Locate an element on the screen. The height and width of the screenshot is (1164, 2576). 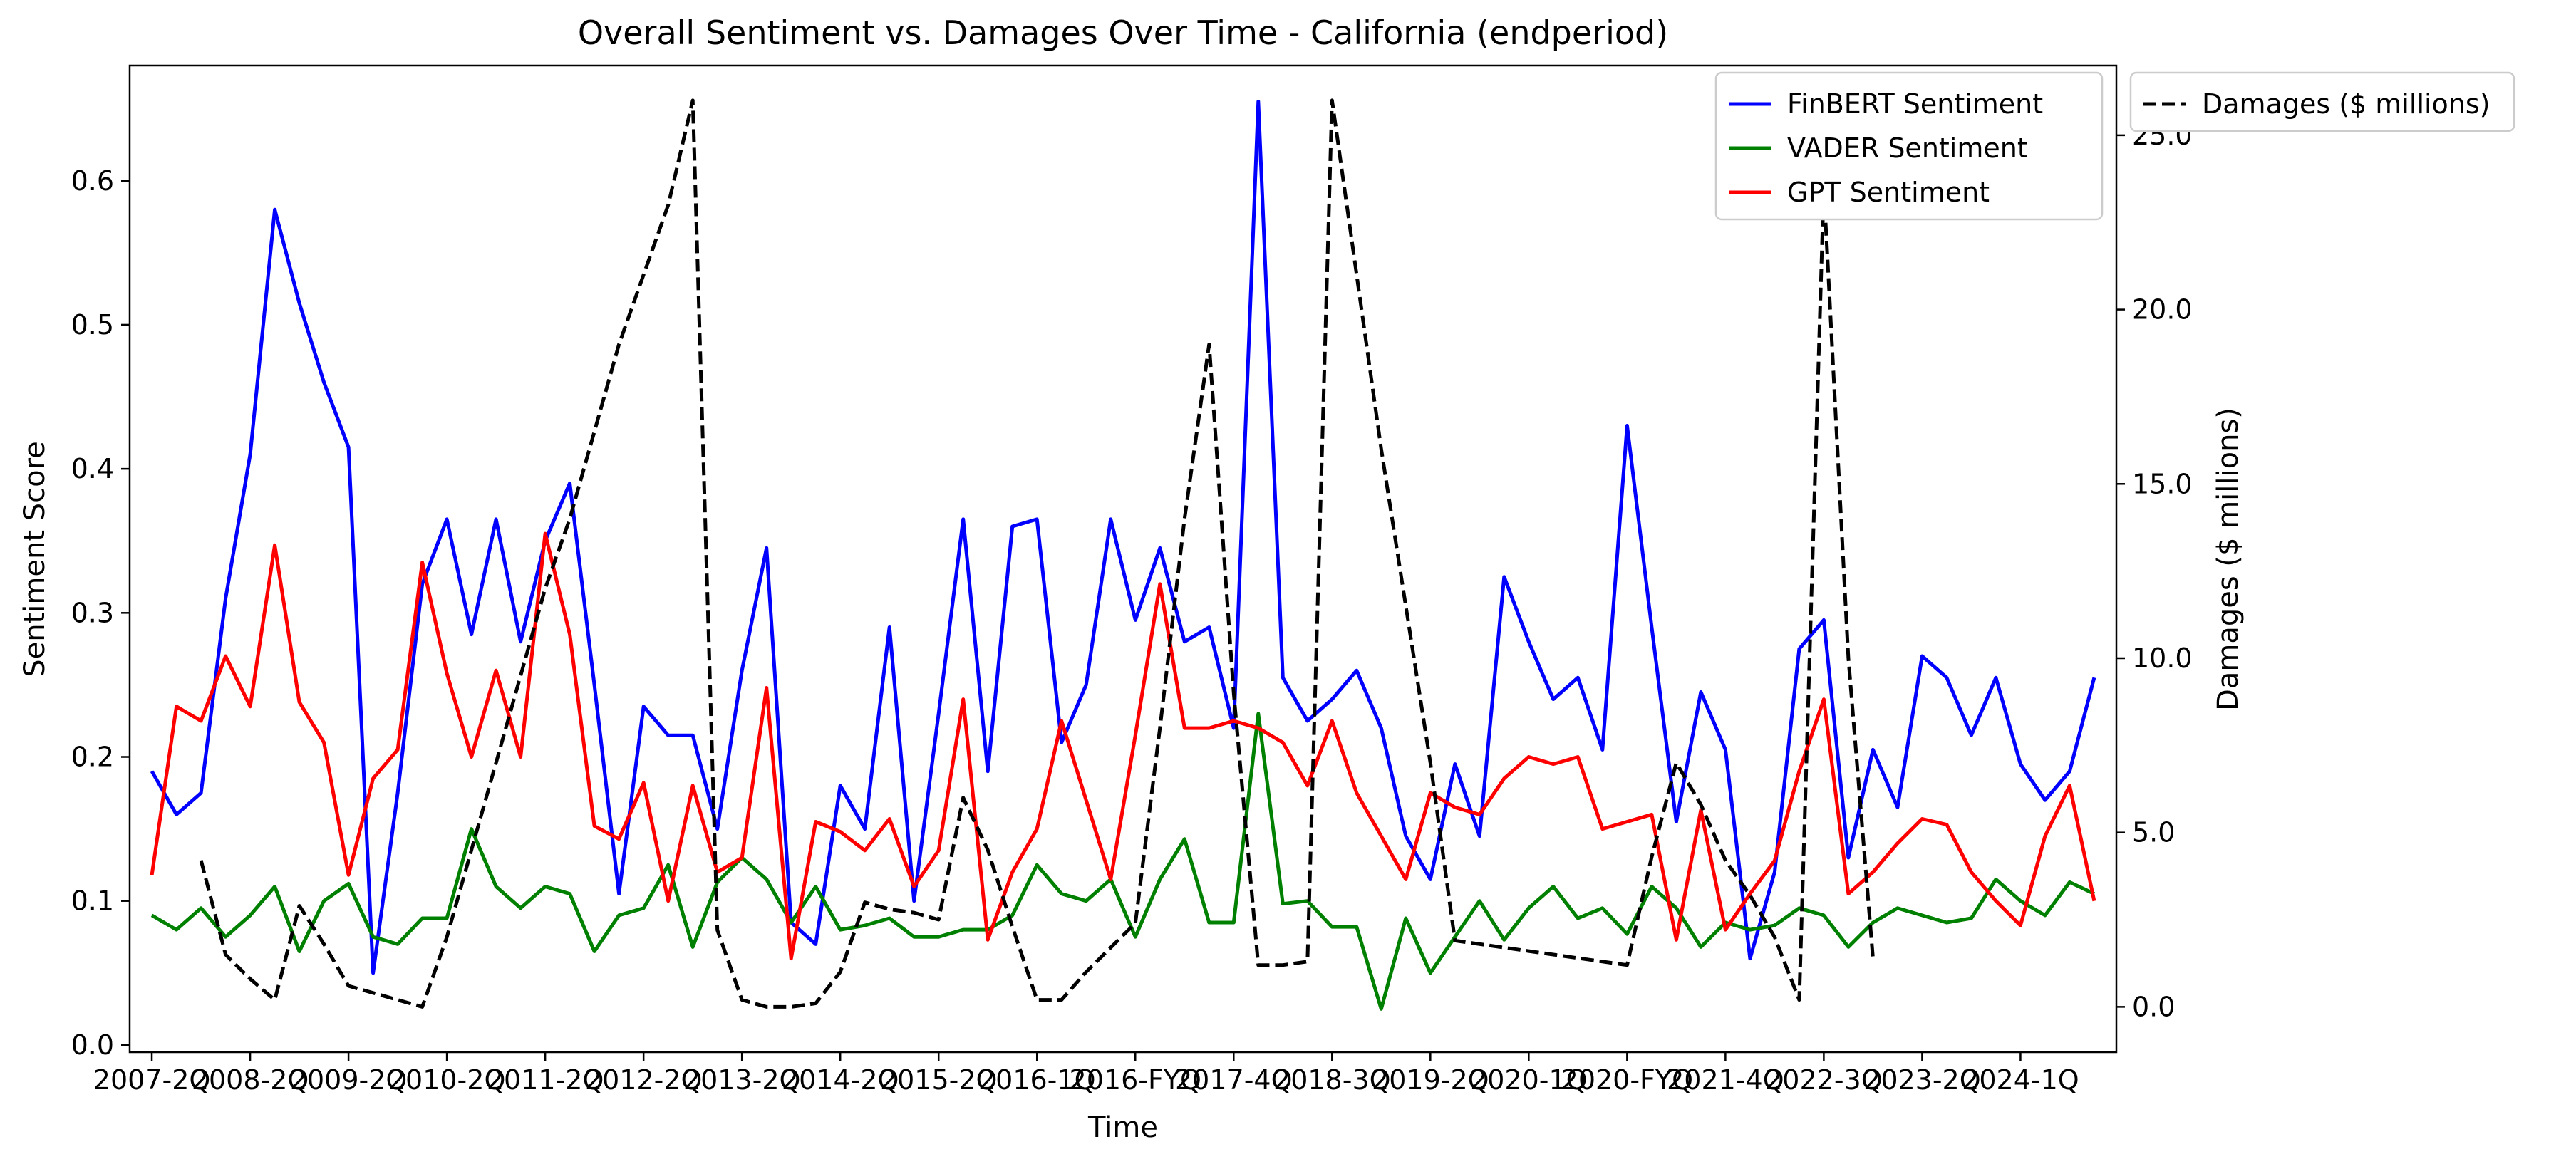
legend-label: FinBERT Sentiment is located at coordinates (1915, 104).